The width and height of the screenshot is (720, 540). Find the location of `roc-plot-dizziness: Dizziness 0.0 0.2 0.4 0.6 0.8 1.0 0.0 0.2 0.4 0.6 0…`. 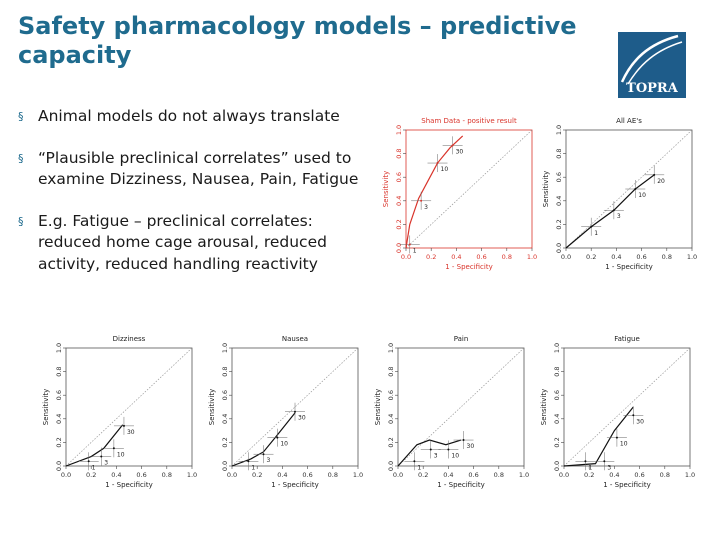

roc-plot-dizziness: Dizziness 0.0 0.2 0.4 0.6 0.8 1.0 0.0 0.2 0.4 0.6 0… is located at coordinates (121, 413).